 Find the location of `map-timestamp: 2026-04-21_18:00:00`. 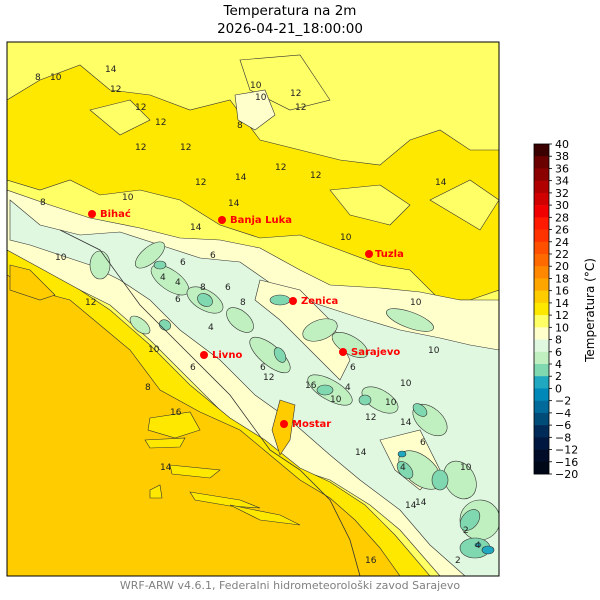

map-timestamp: 2026-04-21_18:00:00 is located at coordinates (290, 29).